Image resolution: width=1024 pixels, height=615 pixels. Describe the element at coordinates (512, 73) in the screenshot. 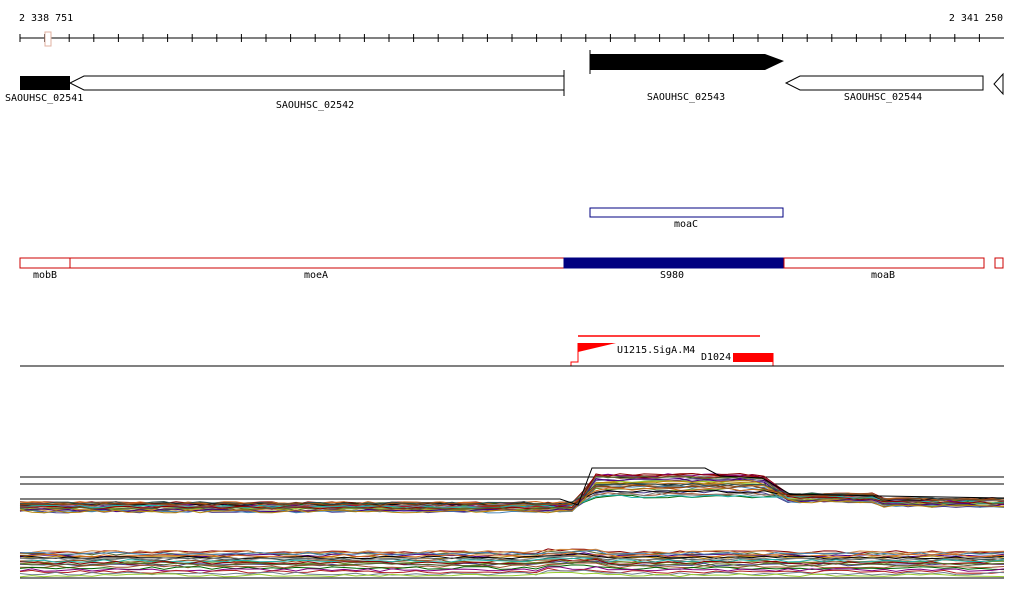

I see `gene-track` at that location.